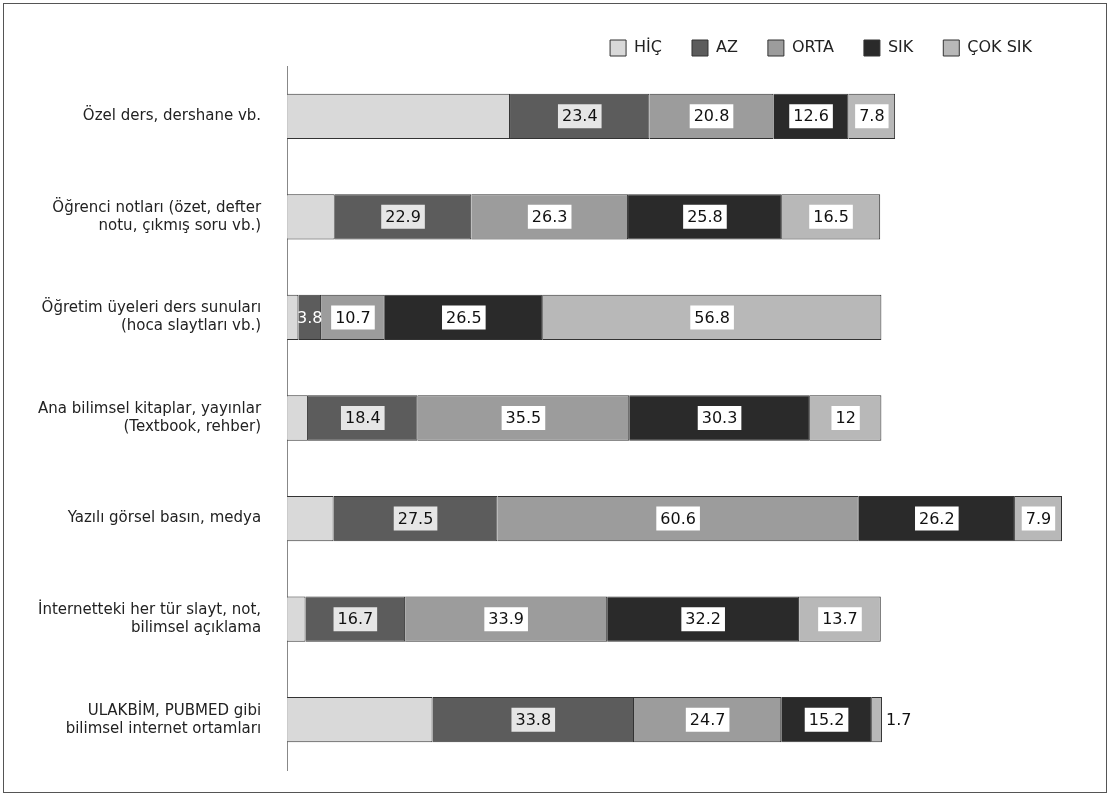 The height and width of the screenshot is (797, 1112). What do you see at coordinates (872, 116) in the screenshot?
I see `data-label: 7.8` at bounding box center [872, 116].